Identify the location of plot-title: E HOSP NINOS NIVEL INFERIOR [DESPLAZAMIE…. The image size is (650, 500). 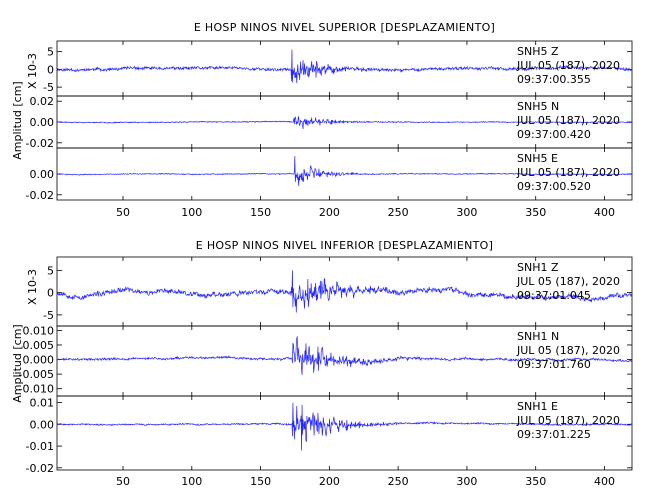
(344, 245).